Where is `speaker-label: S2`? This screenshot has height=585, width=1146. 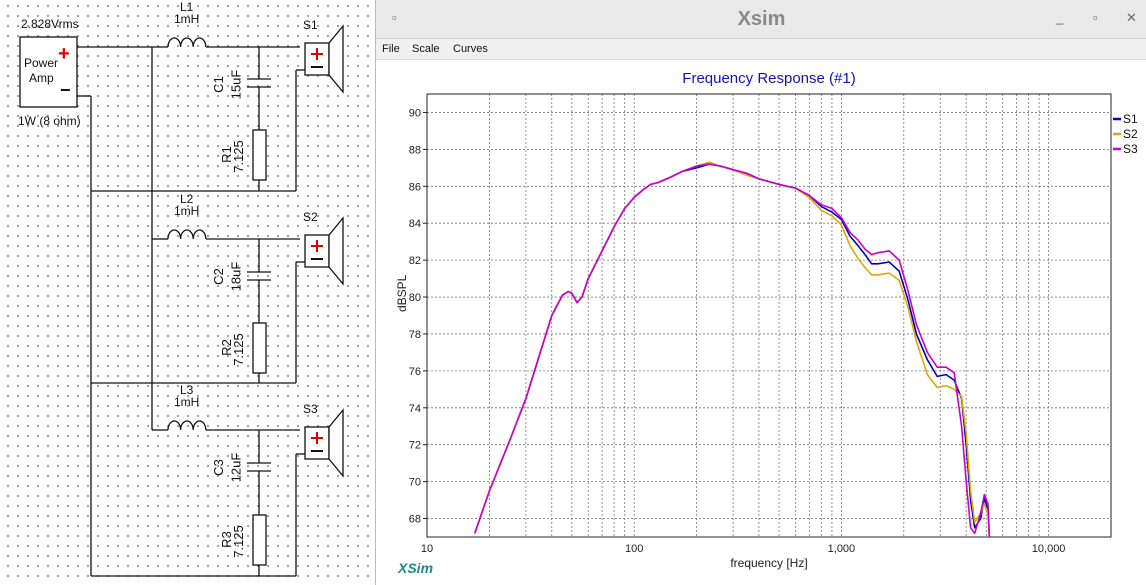
speaker-label: S2 is located at coordinates (310, 217).